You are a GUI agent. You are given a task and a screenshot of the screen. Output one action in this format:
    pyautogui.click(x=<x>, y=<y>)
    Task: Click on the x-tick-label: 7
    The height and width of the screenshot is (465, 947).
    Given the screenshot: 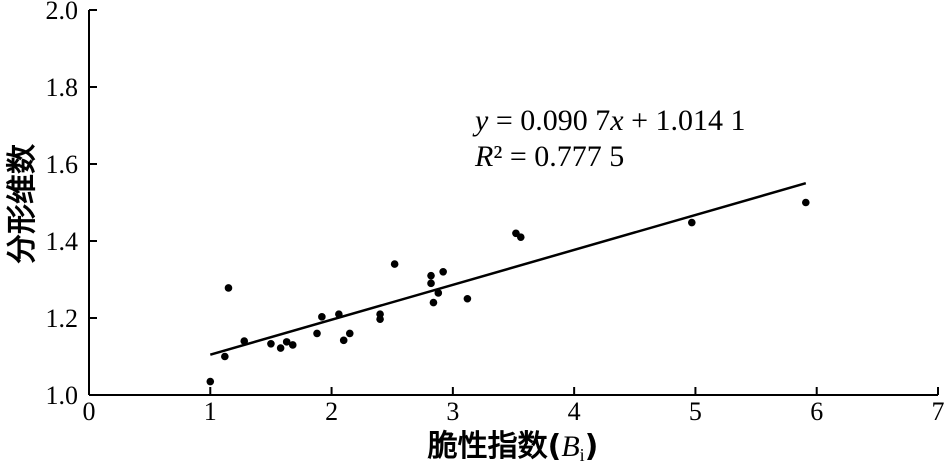 What is the action you would take?
    pyautogui.click(x=938, y=411)
    